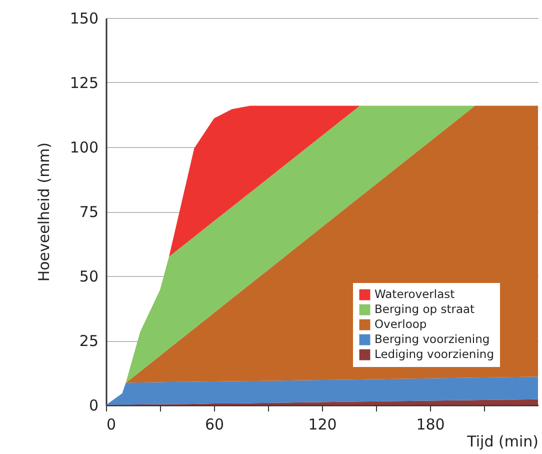  What do you see at coordinates (93, 405) in the screenshot?
I see `y-tick-label: 0` at bounding box center [93, 405].